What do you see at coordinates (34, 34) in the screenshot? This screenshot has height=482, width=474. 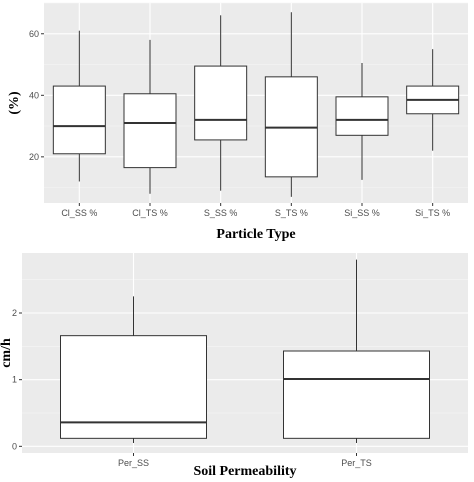 I see `y-tick-label: 60` at bounding box center [34, 34].